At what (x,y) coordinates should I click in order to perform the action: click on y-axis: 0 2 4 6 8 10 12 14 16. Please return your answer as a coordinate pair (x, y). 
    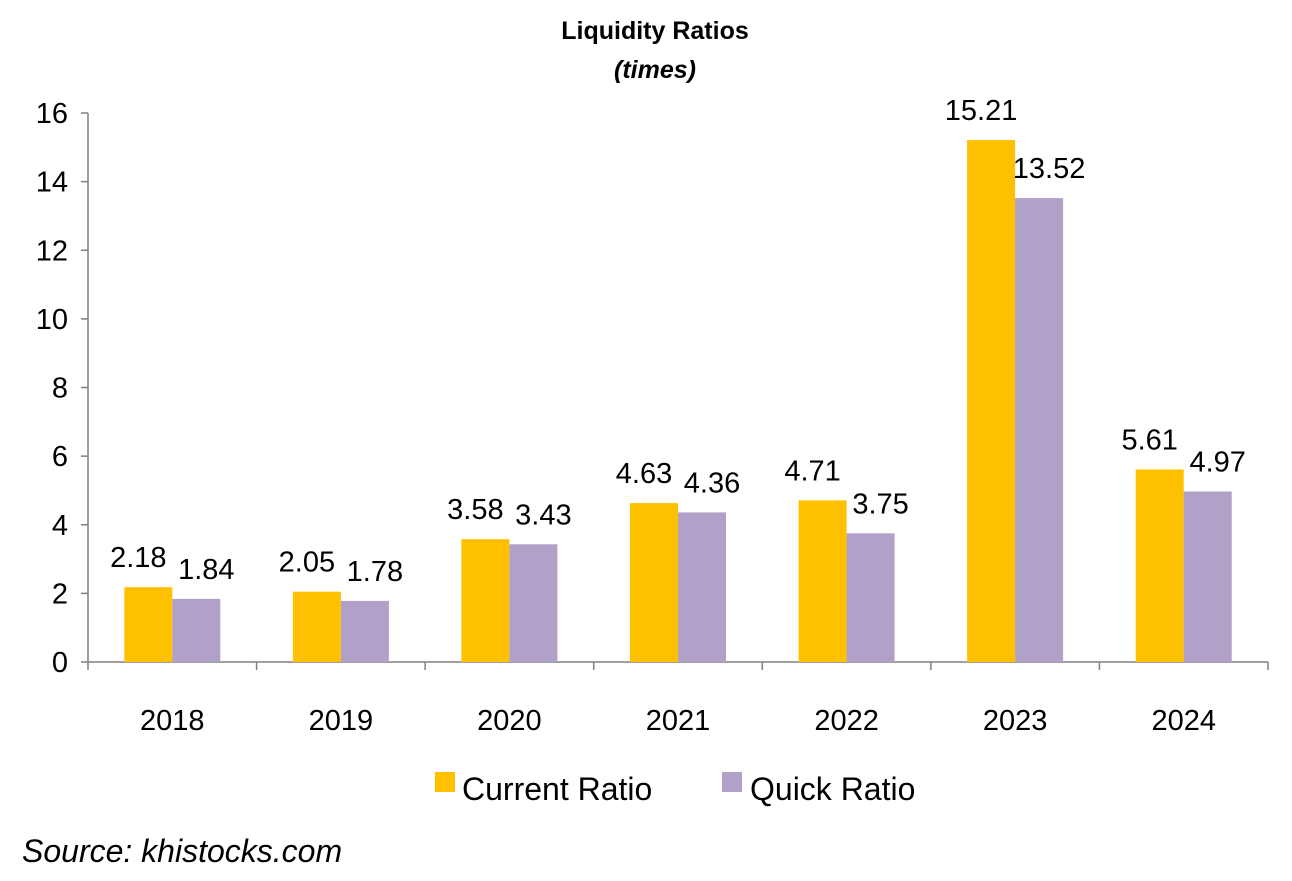
    Looking at the image, I should click on (62, 388).